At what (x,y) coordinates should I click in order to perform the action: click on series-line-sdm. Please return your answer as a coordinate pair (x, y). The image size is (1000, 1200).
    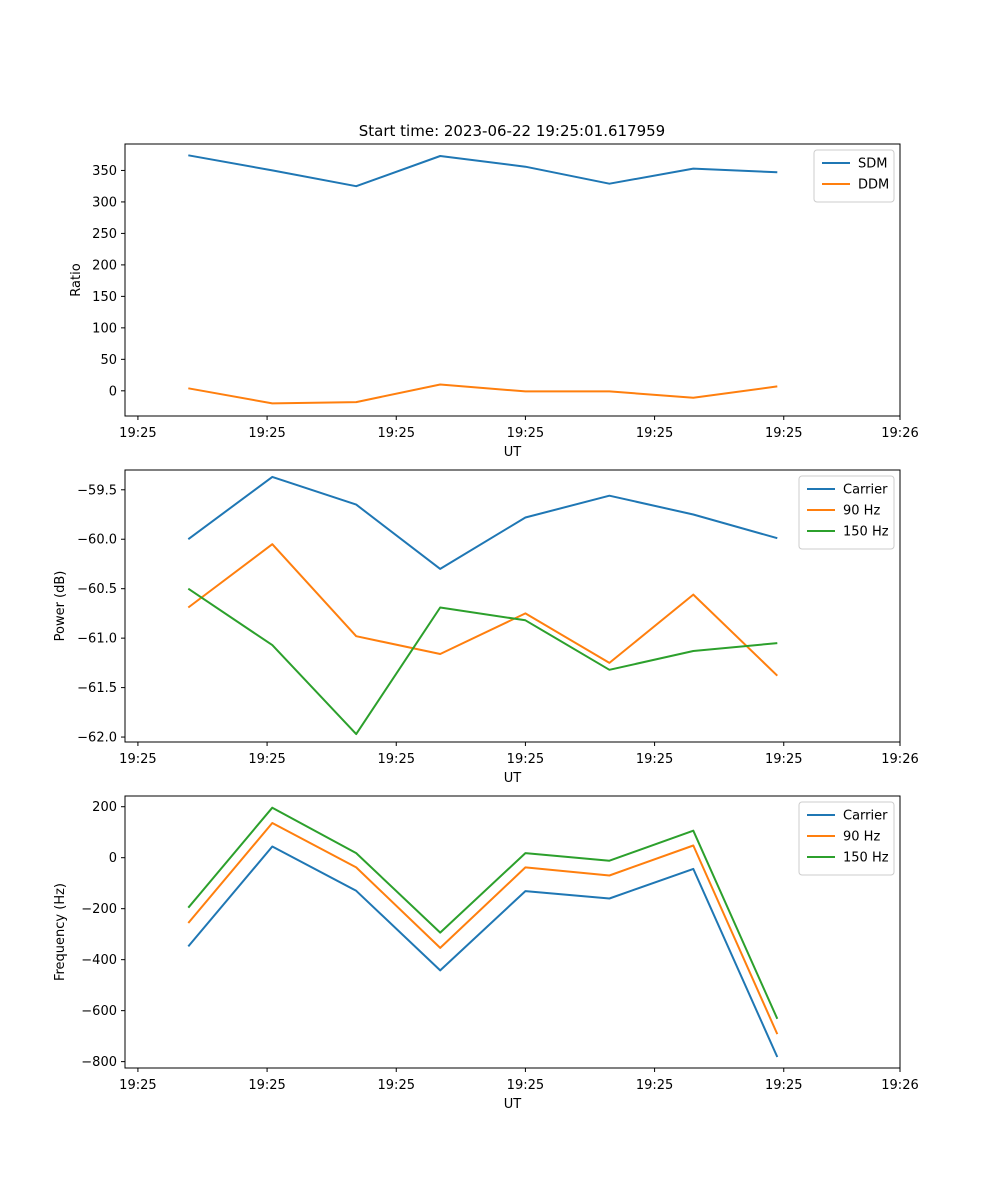
    Looking at the image, I should click on (483, 171).